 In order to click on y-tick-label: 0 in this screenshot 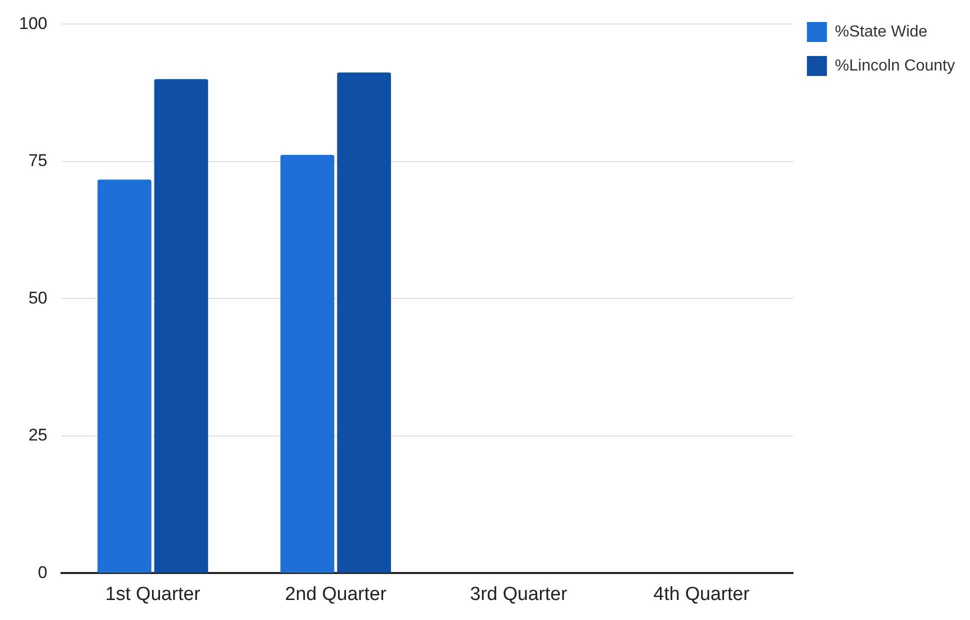, I will do `click(43, 572)`.